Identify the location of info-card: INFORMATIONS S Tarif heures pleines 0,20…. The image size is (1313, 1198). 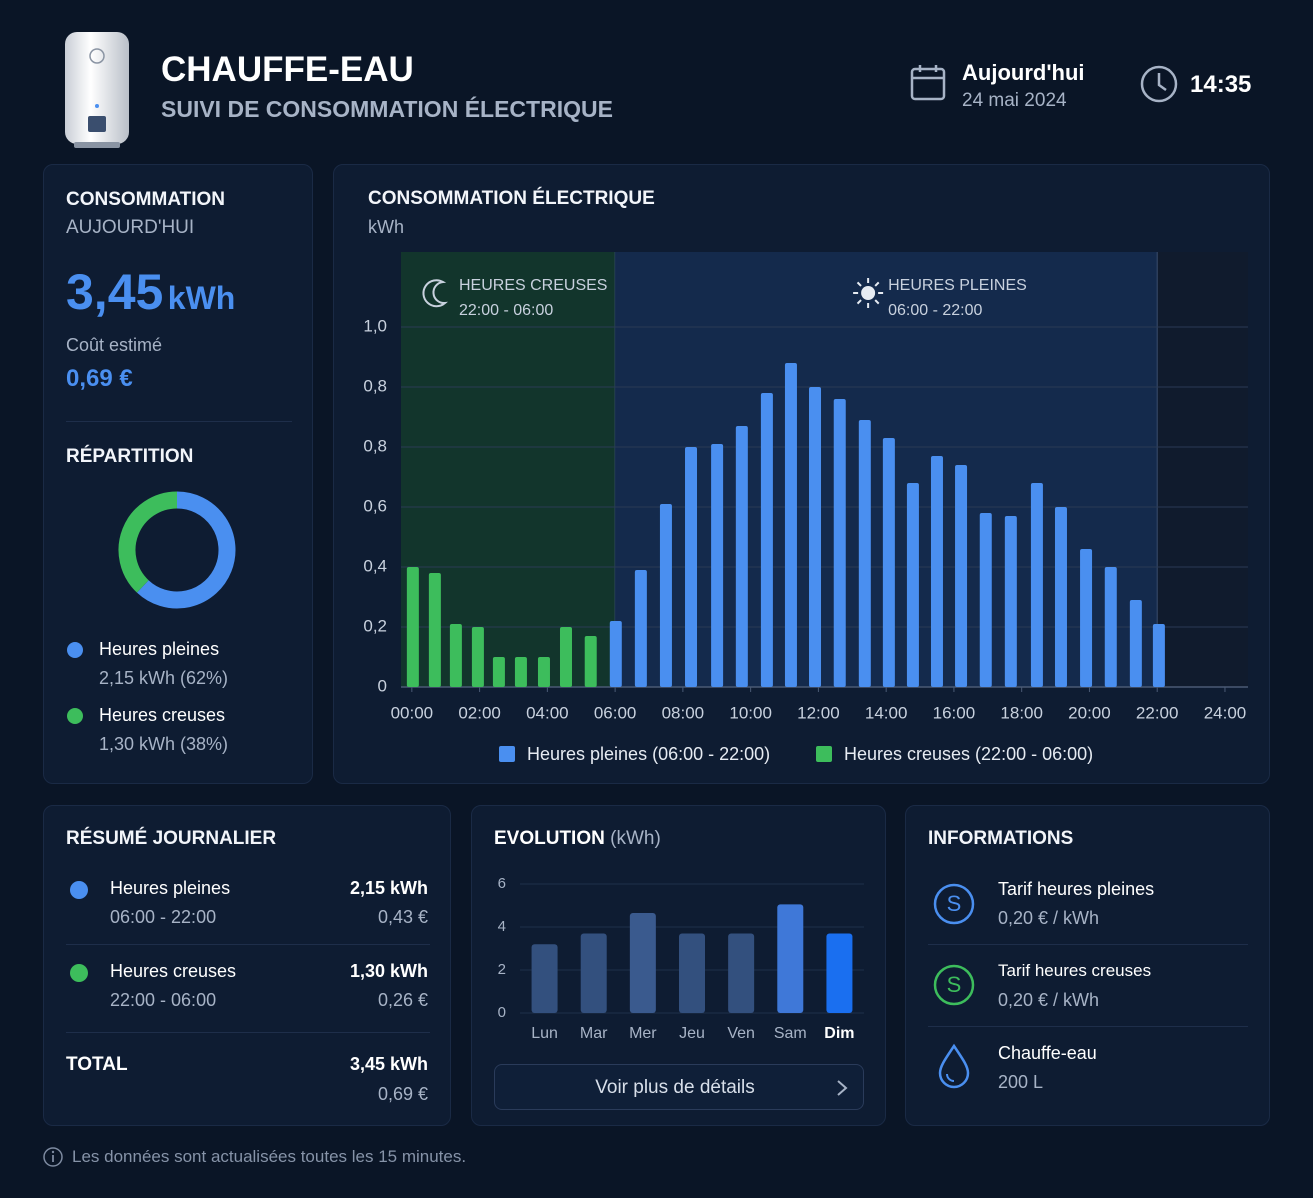
(1087, 965).